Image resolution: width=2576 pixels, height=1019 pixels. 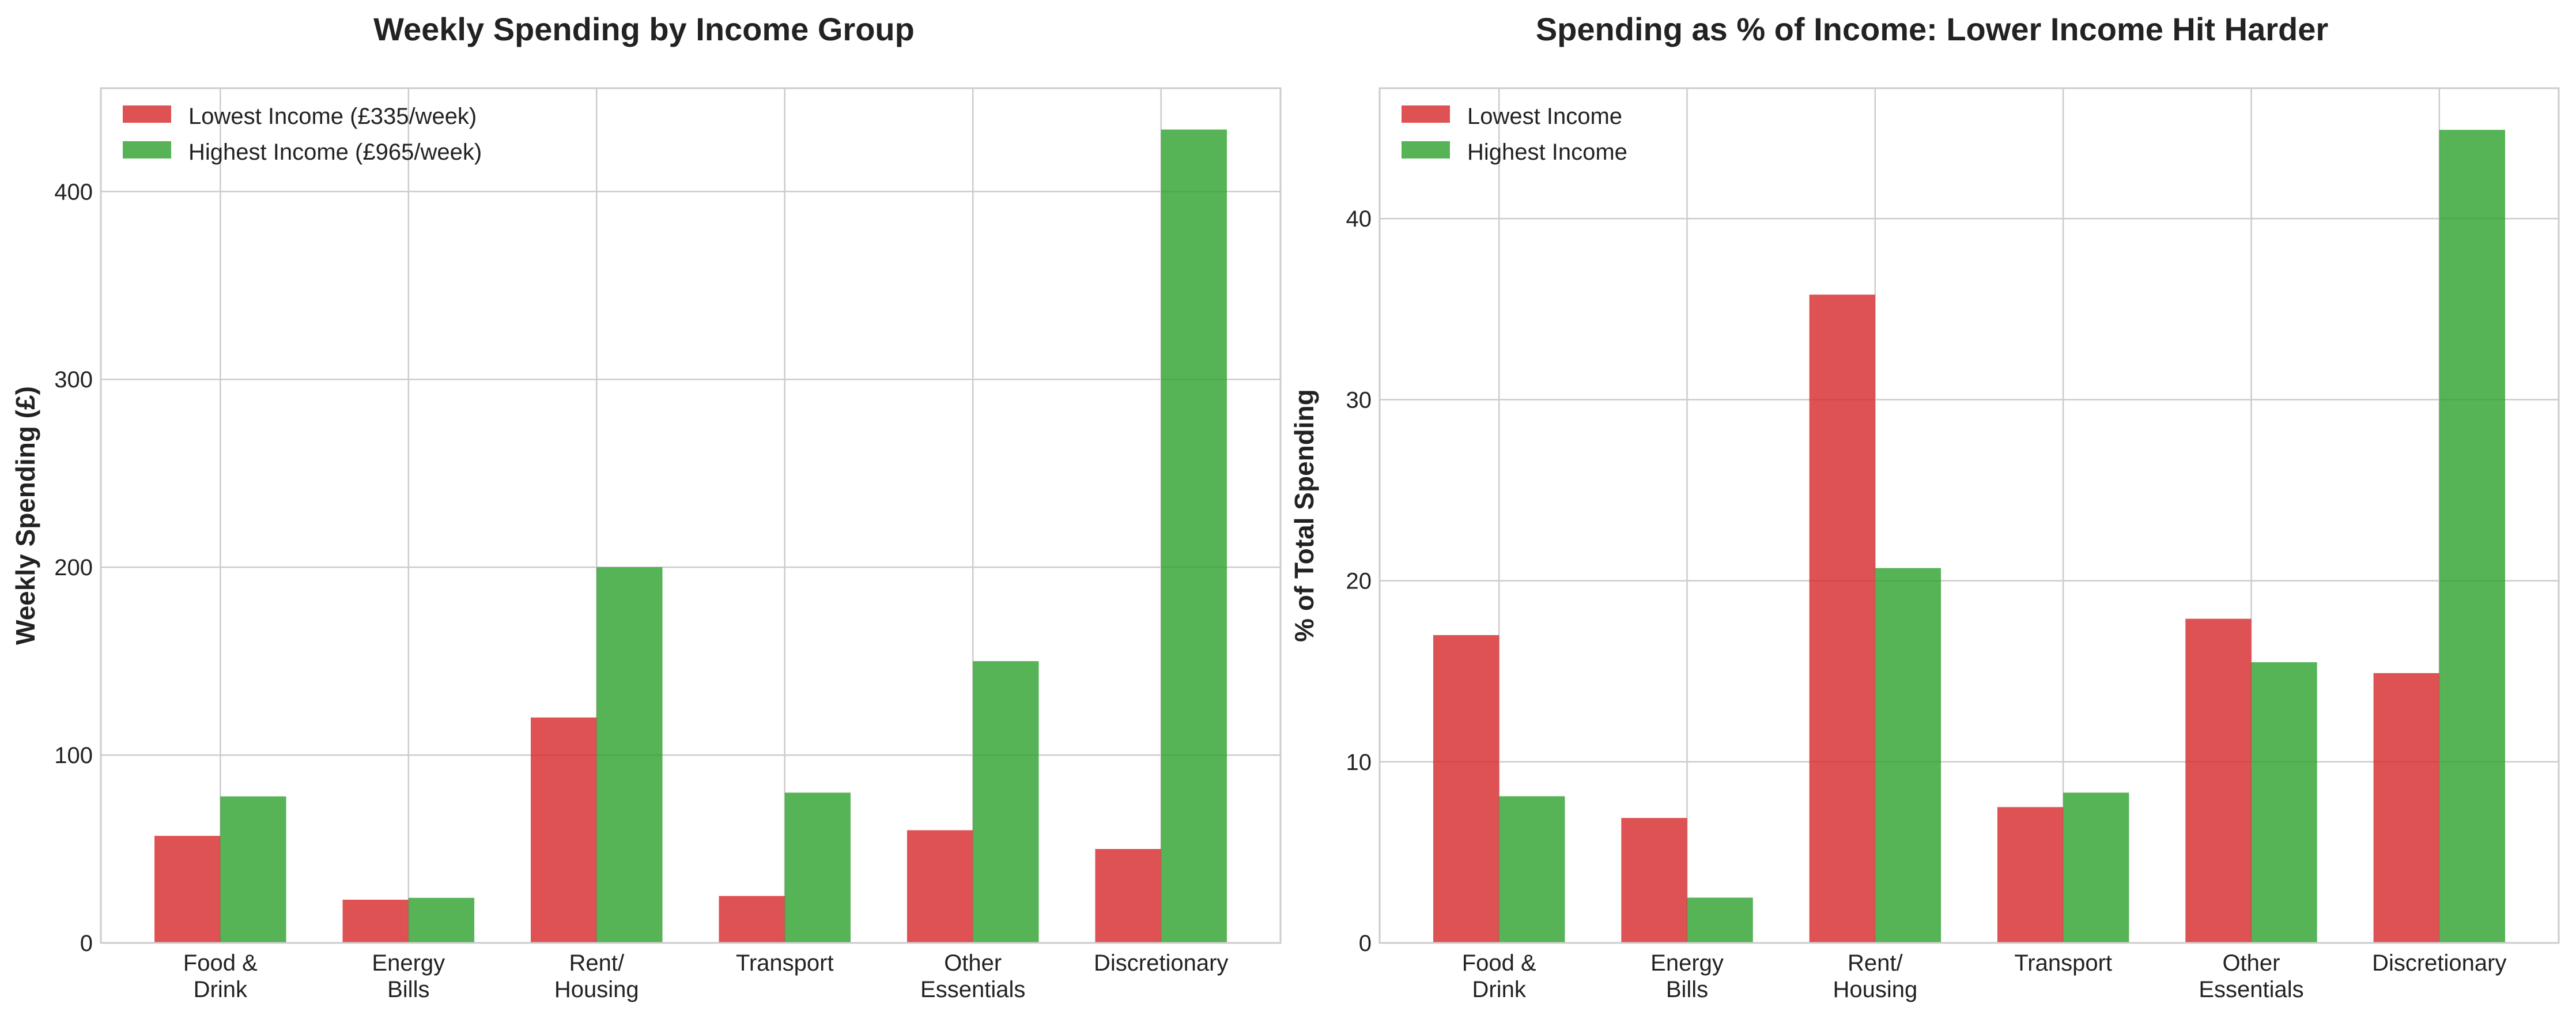 I want to click on y-tick-label: 30, so click(x=1359, y=400).